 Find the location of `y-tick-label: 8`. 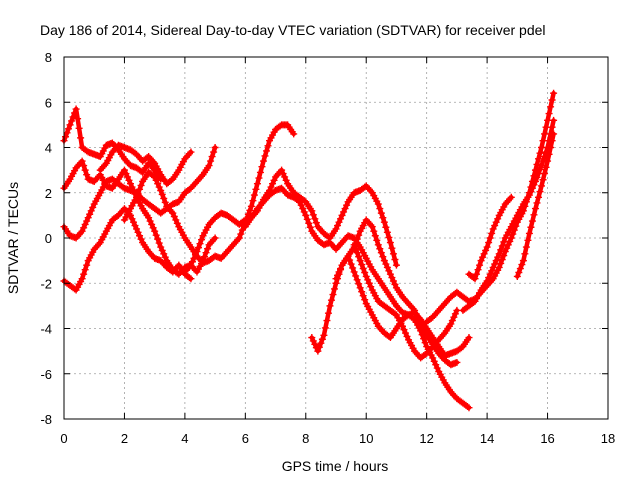

y-tick-label: 8 is located at coordinates (48, 57).